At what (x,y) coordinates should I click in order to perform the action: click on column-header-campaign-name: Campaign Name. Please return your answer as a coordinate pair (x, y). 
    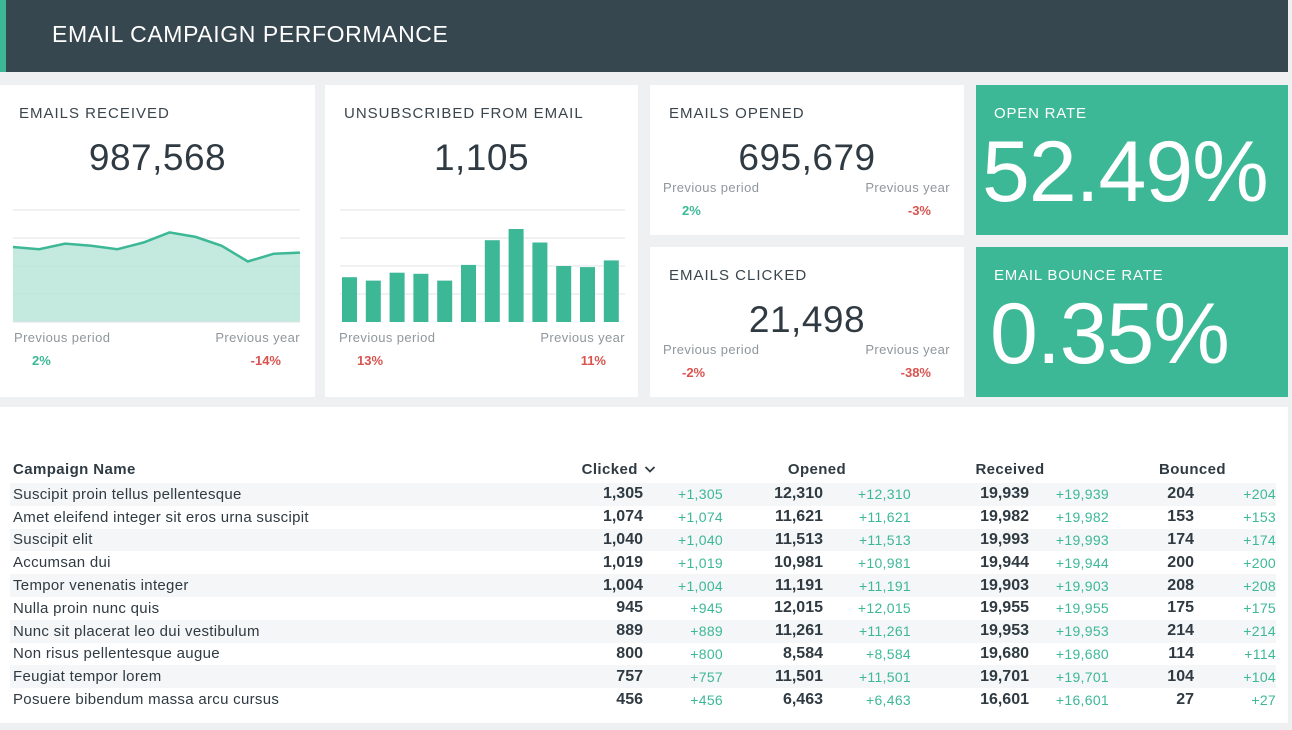
    Looking at the image, I should click on (74, 469).